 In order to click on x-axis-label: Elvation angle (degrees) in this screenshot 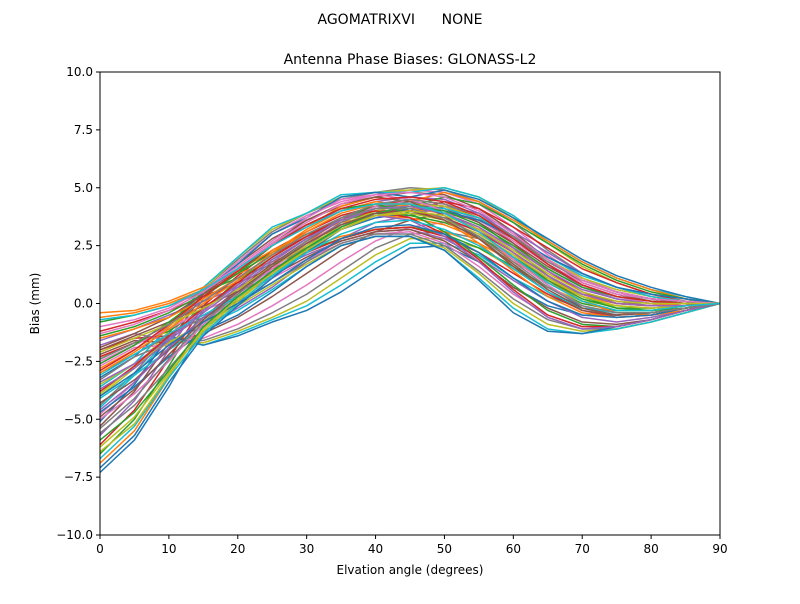, I will do `click(410, 570)`.